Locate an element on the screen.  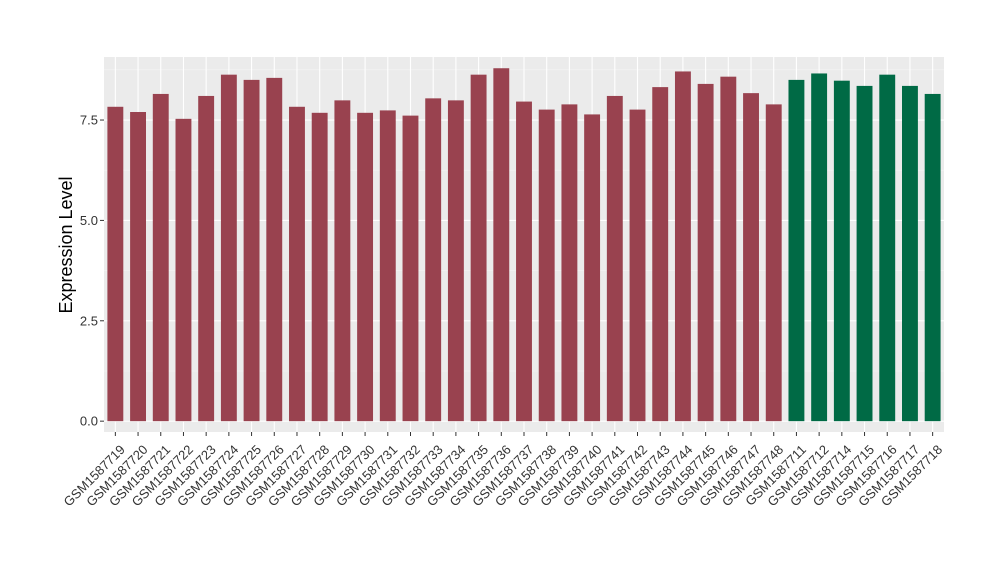
bar-GSM1587742 is located at coordinates (637, 265).